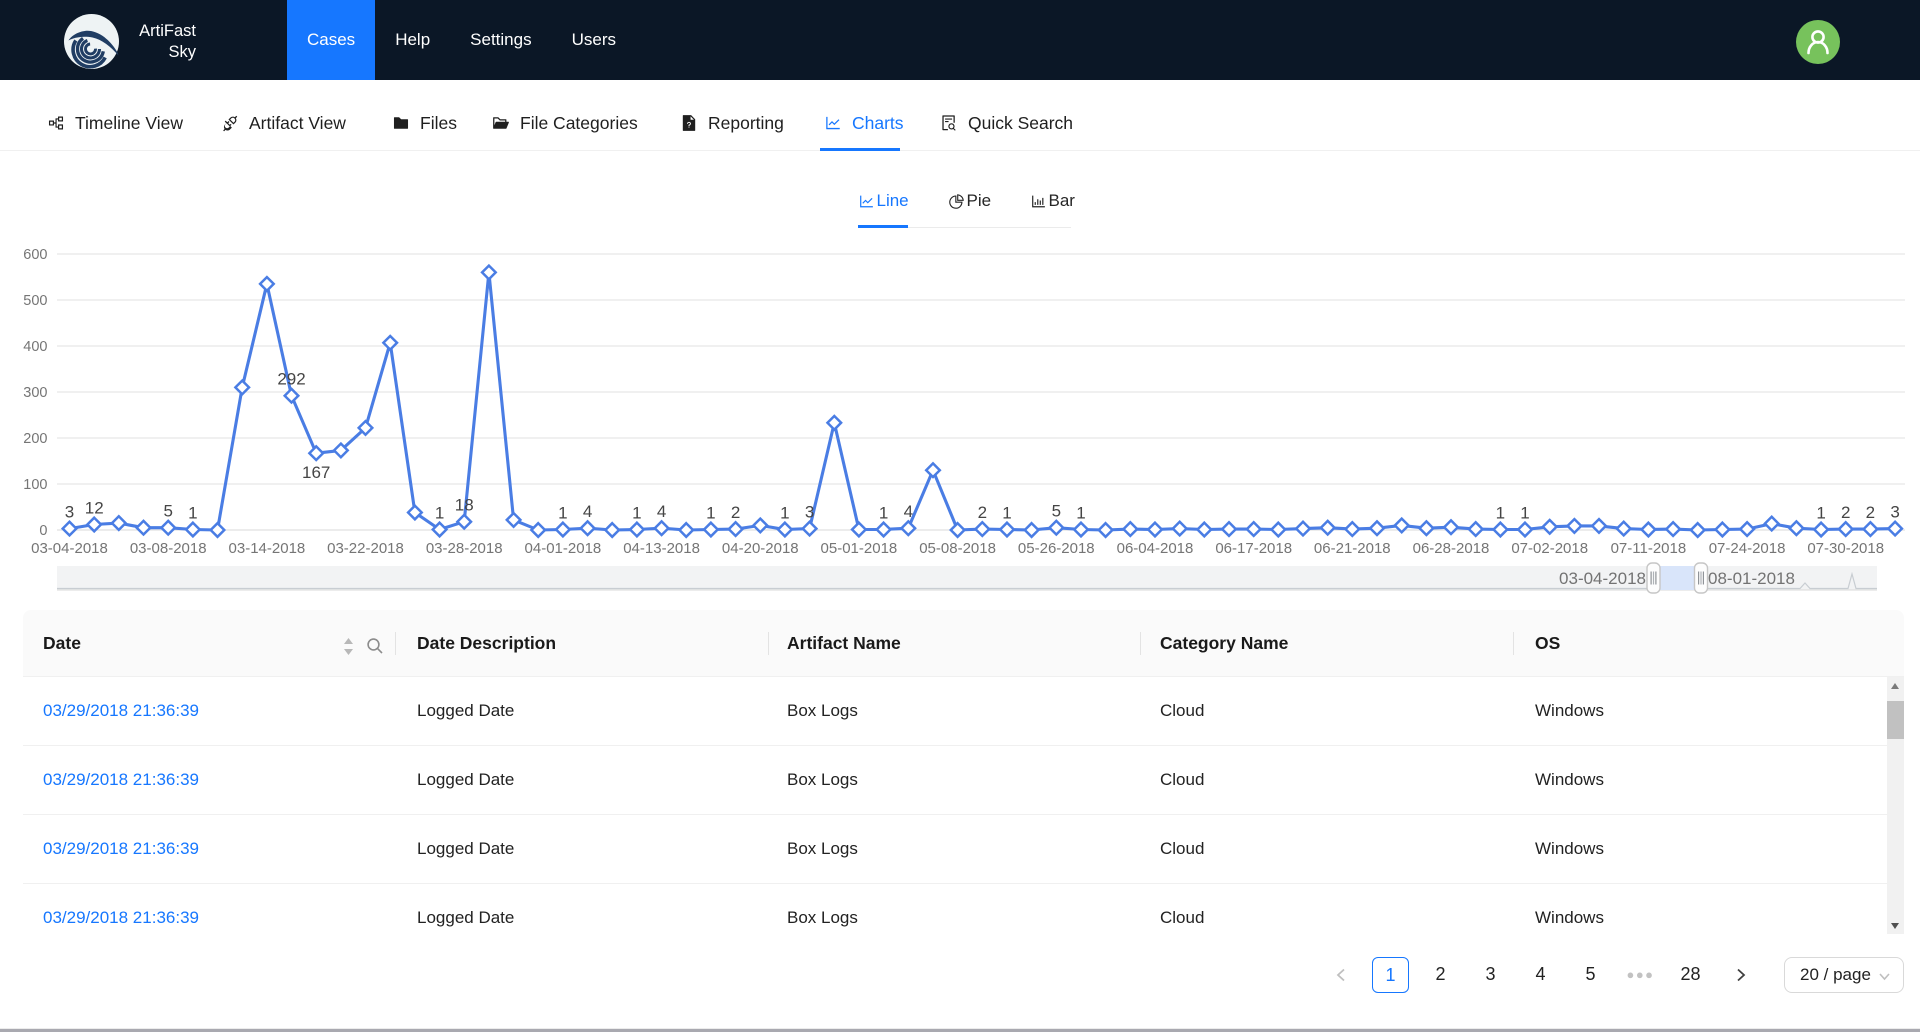 This screenshot has height=1032, width=1920. What do you see at coordinates (365, 548) in the screenshot?
I see `svg-text: 03-22-2018` at bounding box center [365, 548].